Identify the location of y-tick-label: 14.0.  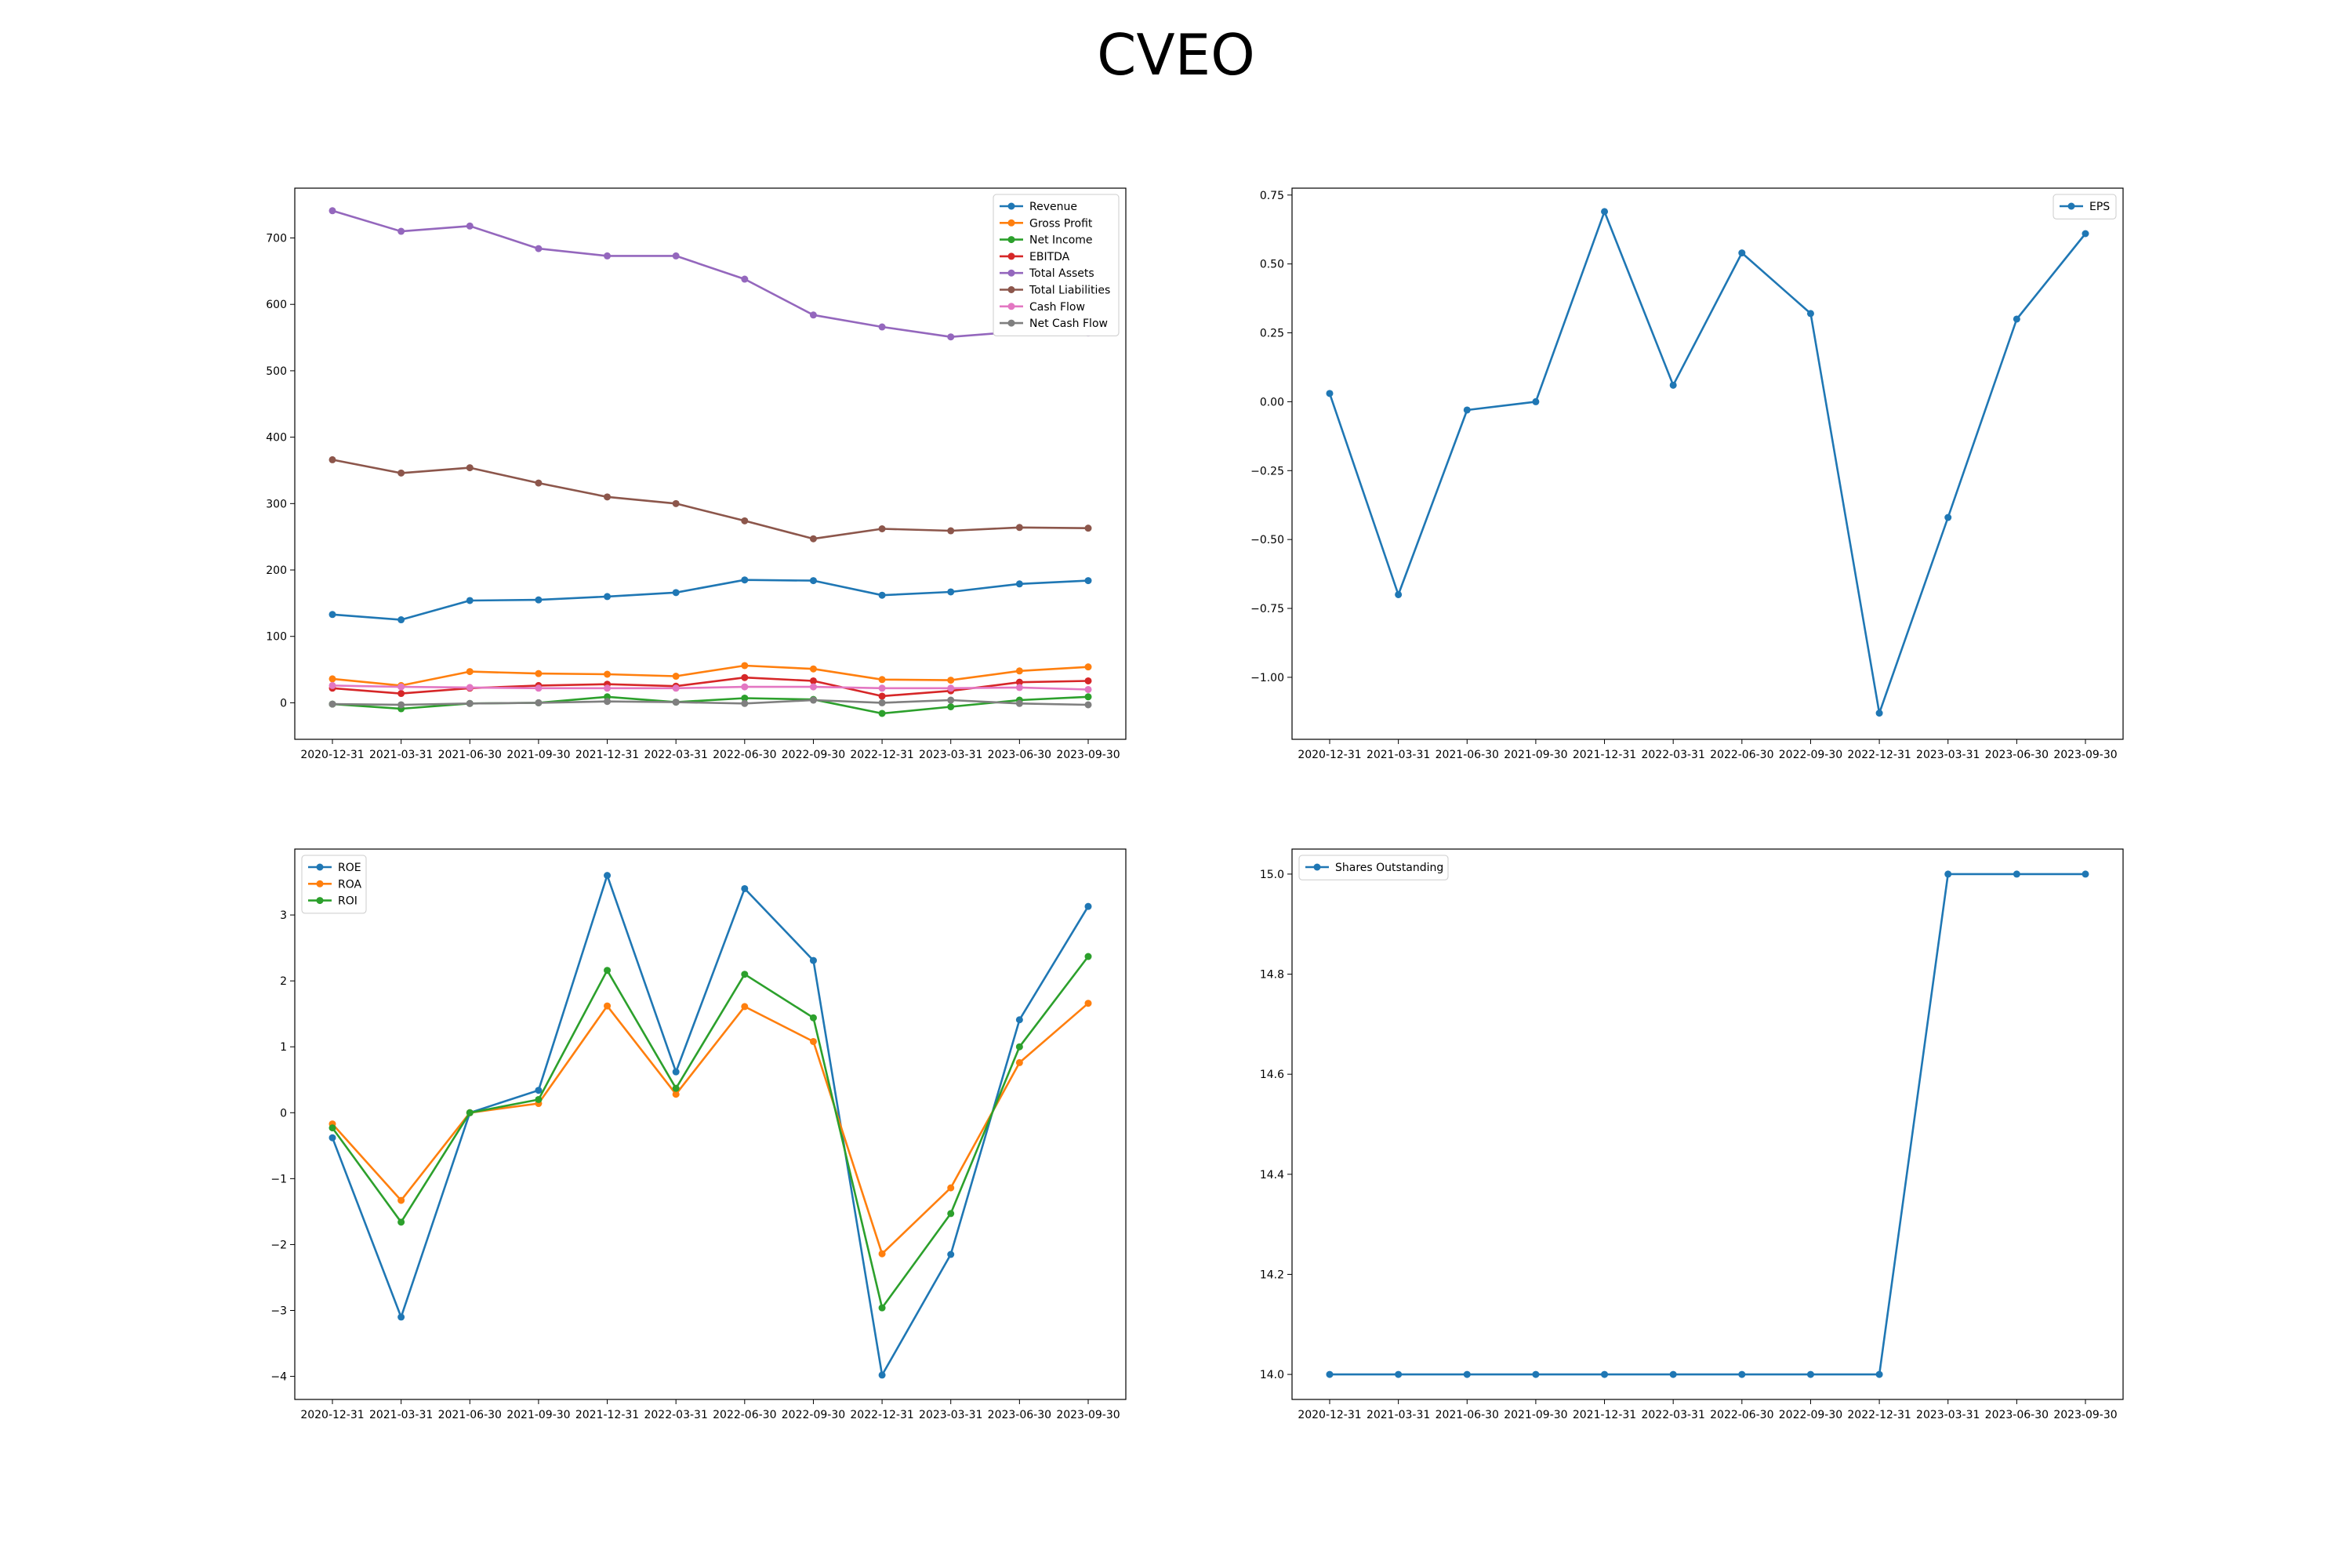
(1272, 1375).